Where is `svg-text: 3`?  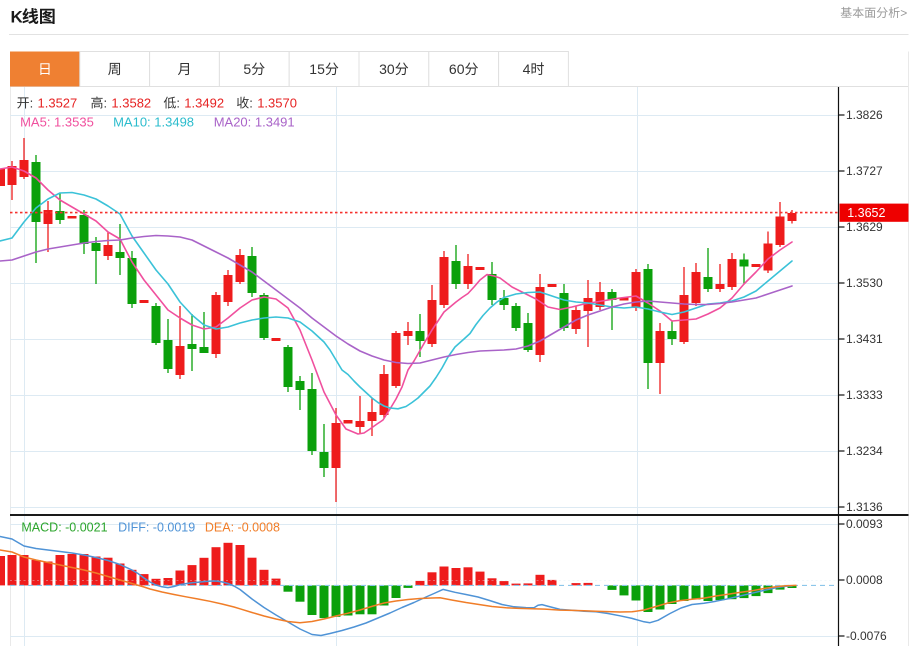 svg-text: 3 is located at coordinates (383, 69).